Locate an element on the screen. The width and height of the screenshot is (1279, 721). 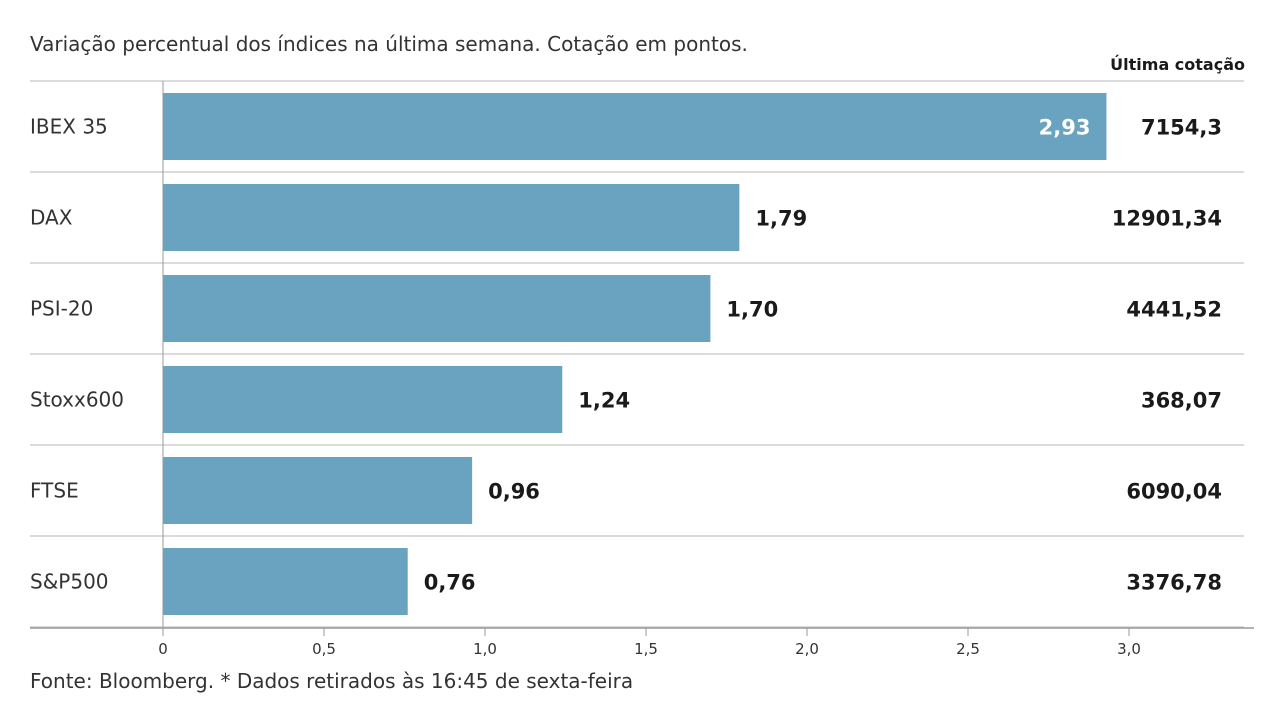
last-quote-sandp500: 3376,78 is located at coordinates (1174, 583).